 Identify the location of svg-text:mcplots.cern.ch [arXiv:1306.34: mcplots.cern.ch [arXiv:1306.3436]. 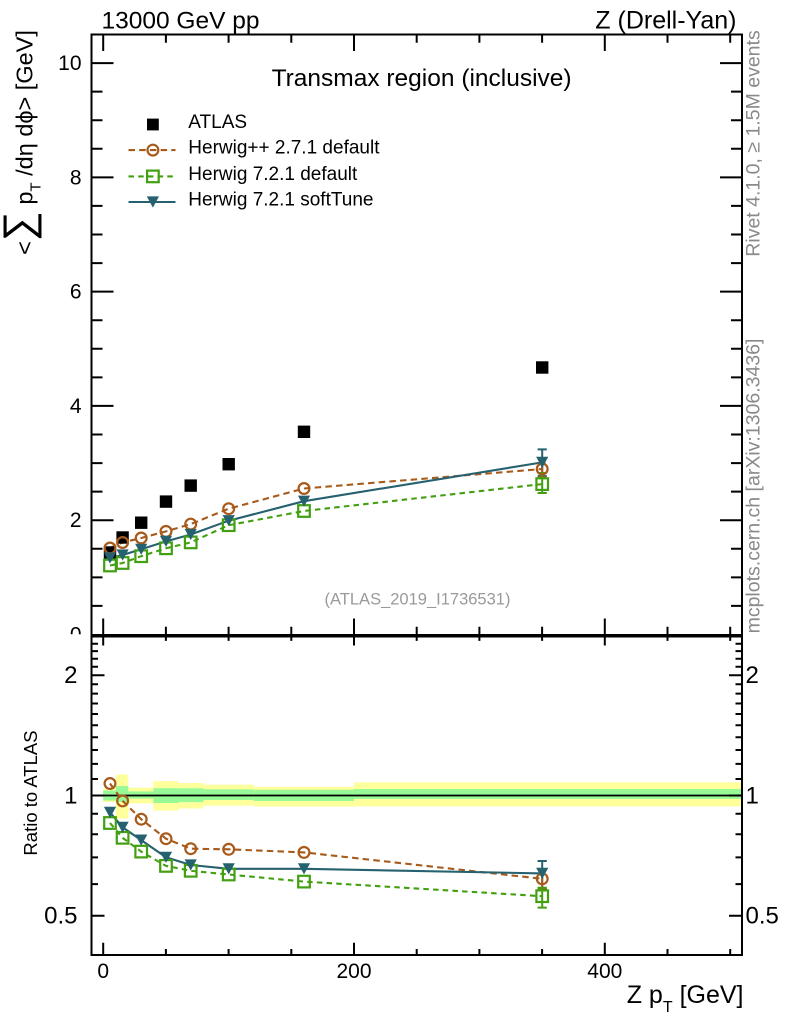
(754, 486).